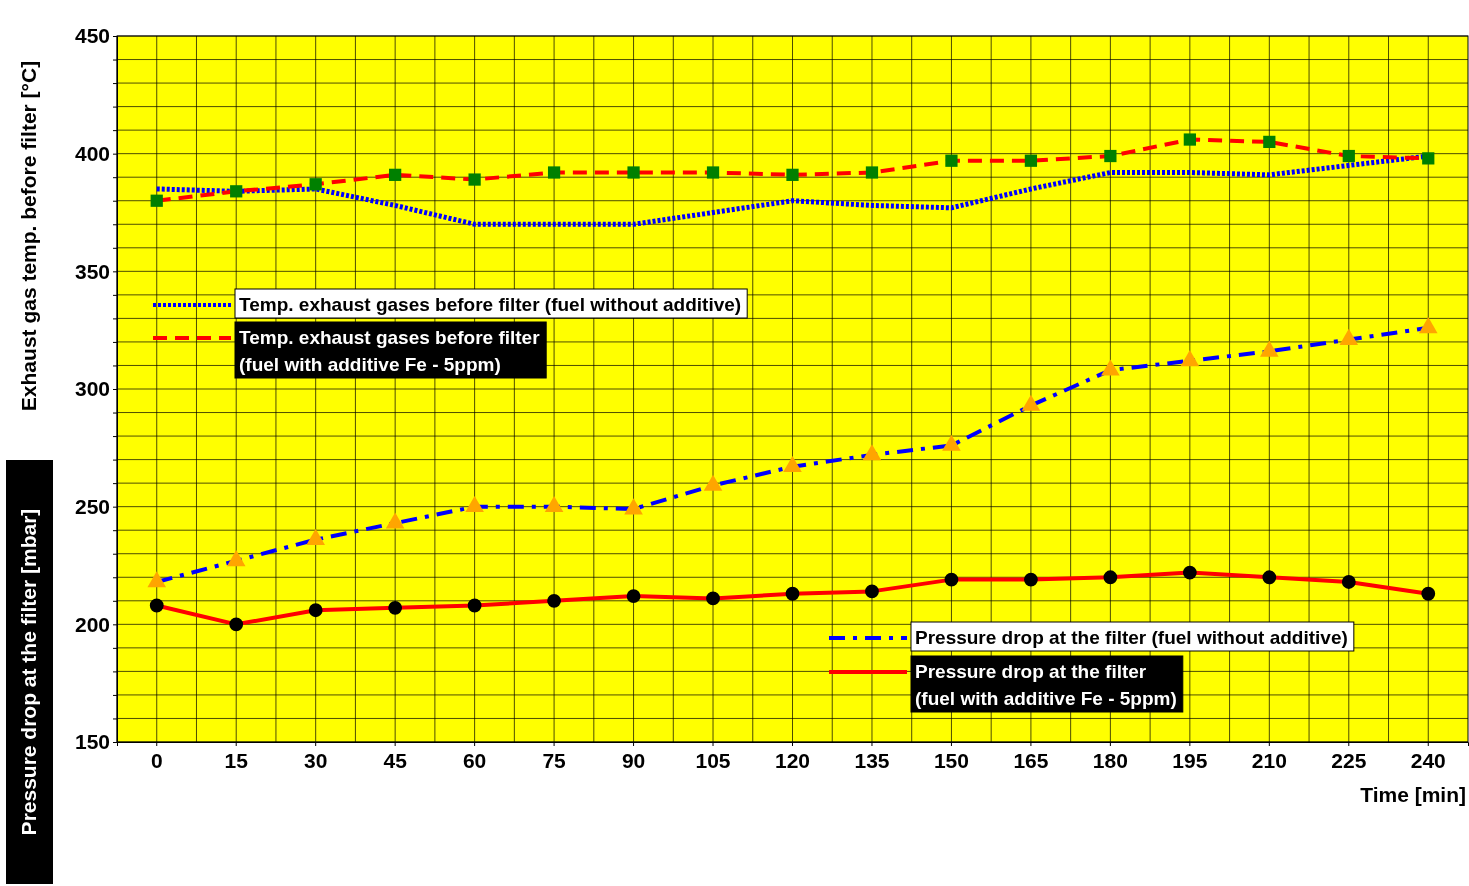 The width and height of the screenshot is (1469, 886). What do you see at coordinates (474, 760) in the screenshot?
I see `x-tick-label: 60` at bounding box center [474, 760].